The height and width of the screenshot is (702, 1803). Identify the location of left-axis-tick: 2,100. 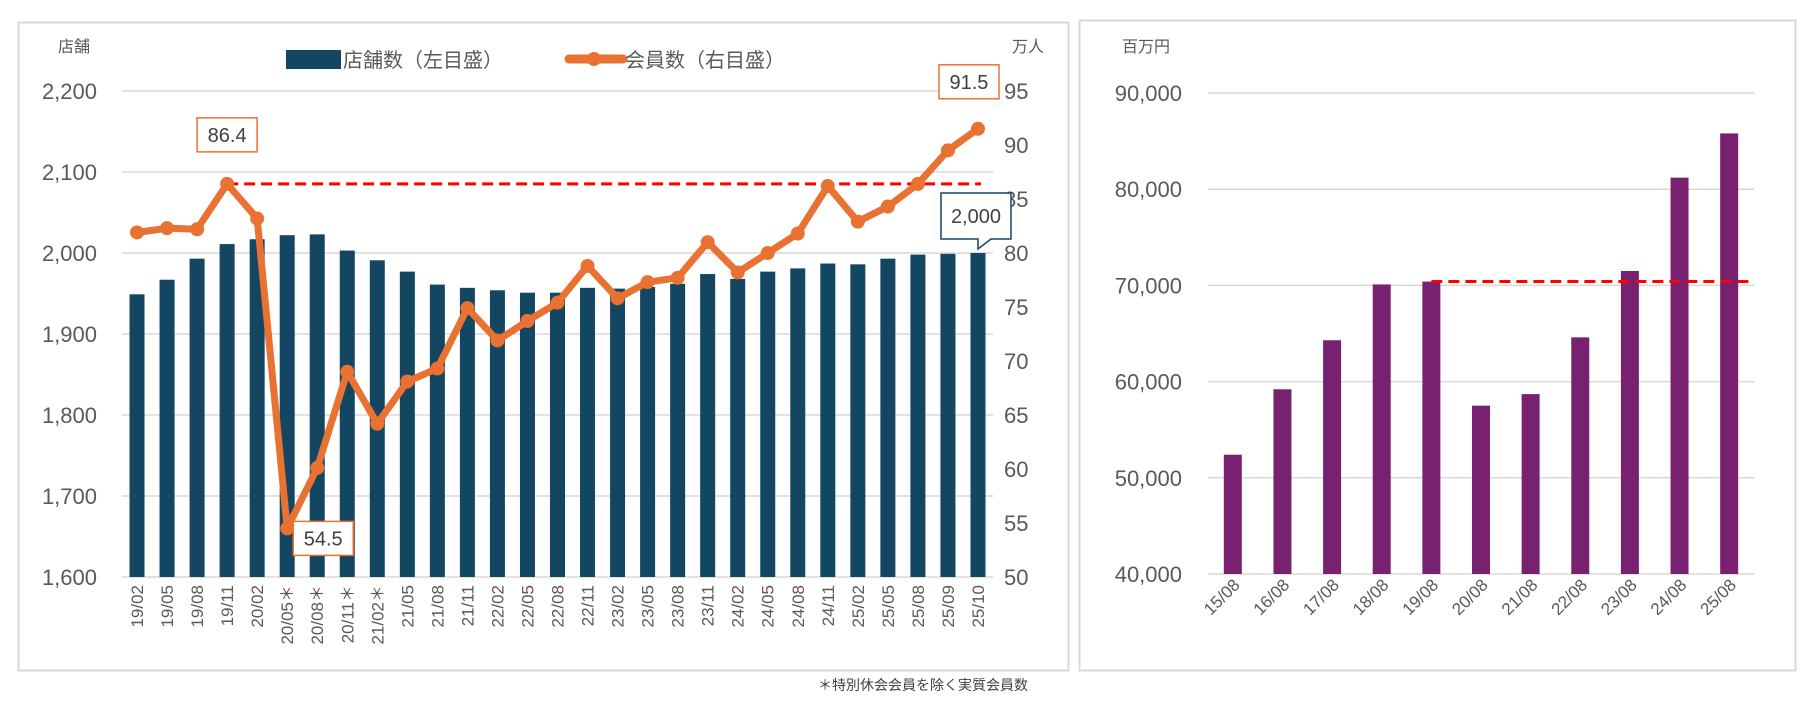
(69, 172).